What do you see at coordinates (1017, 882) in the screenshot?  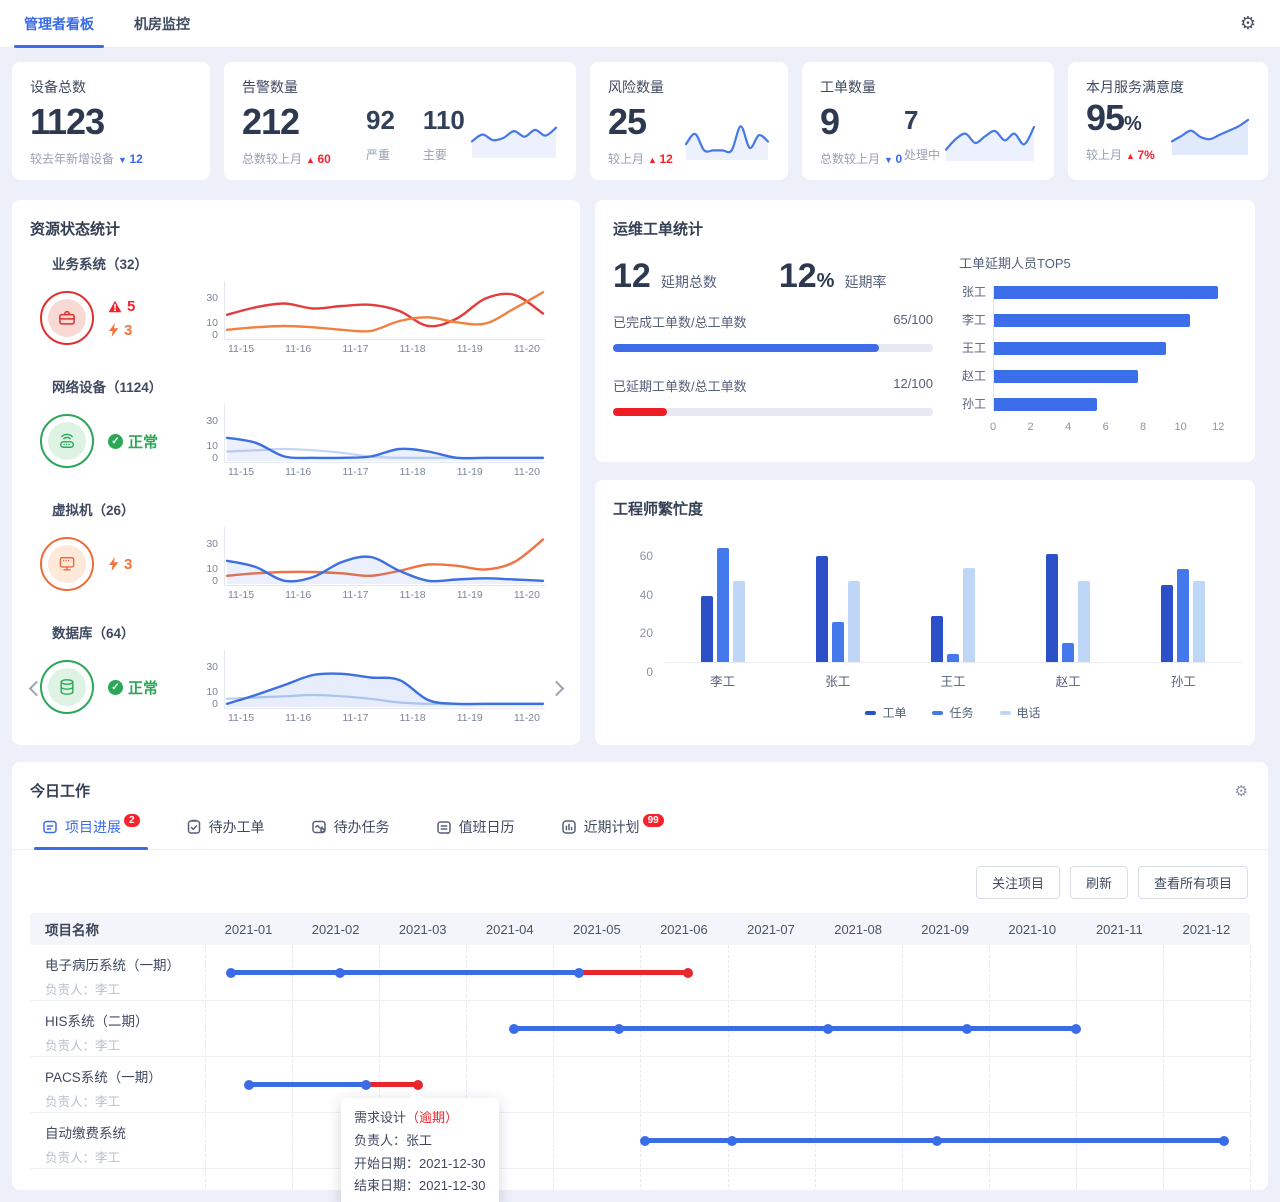 I see `follow-project-button: 关注项目` at bounding box center [1017, 882].